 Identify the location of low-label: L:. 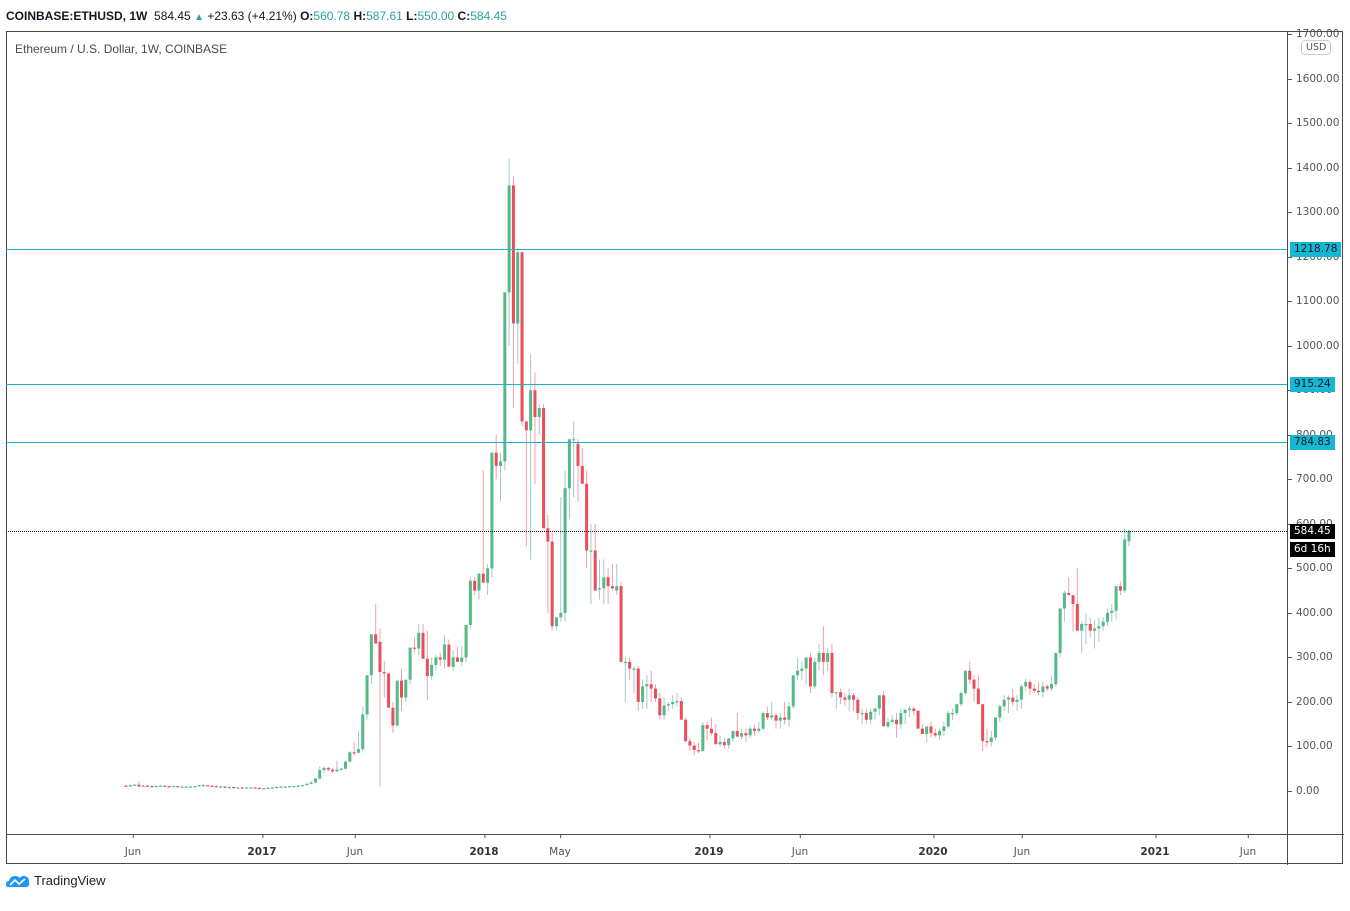
(412, 16).